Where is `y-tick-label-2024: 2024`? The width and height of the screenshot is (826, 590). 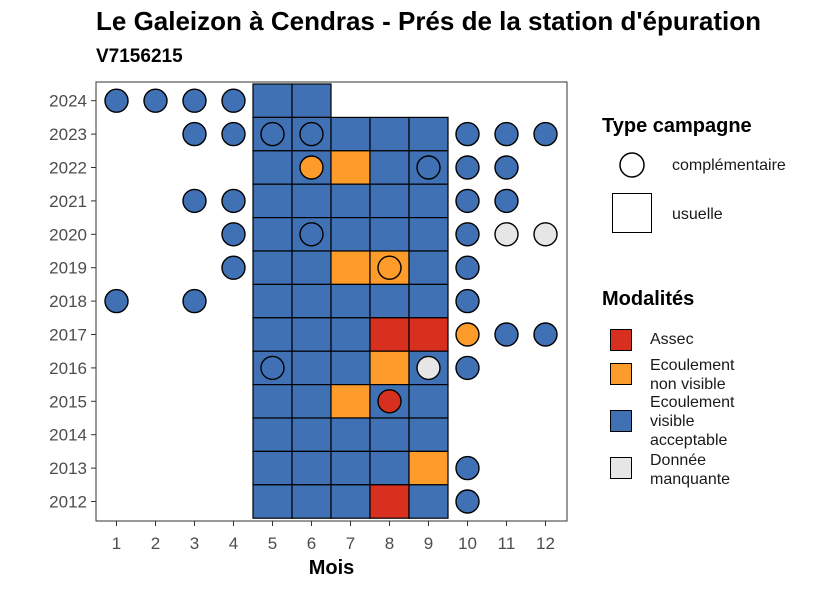 y-tick-label-2024: 2024 is located at coordinates (68, 101).